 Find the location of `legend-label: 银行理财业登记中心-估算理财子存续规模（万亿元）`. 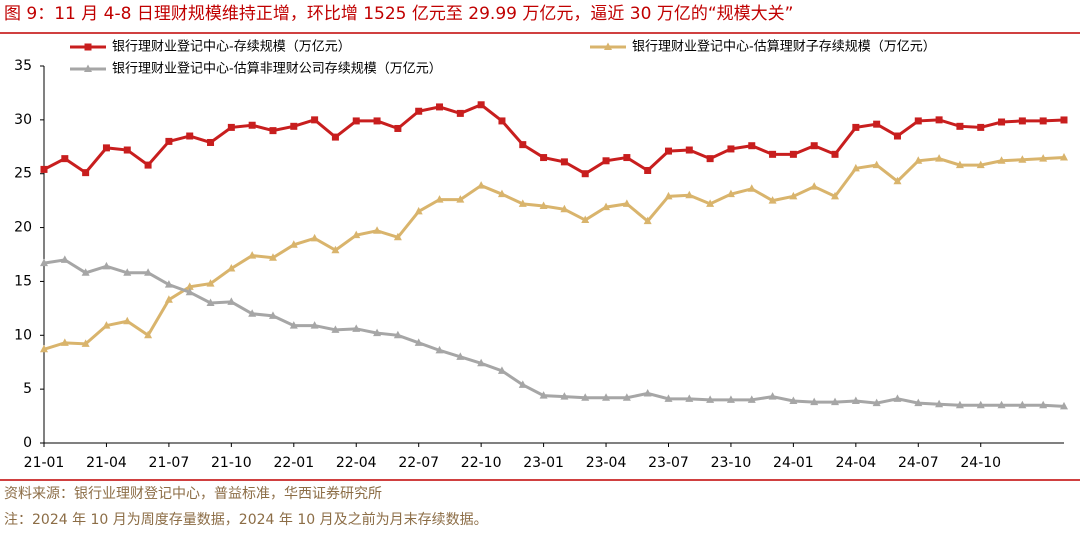

legend-label: 银行理财业登记中心-估算理财子存续规模（万亿元） is located at coordinates (784, 47).